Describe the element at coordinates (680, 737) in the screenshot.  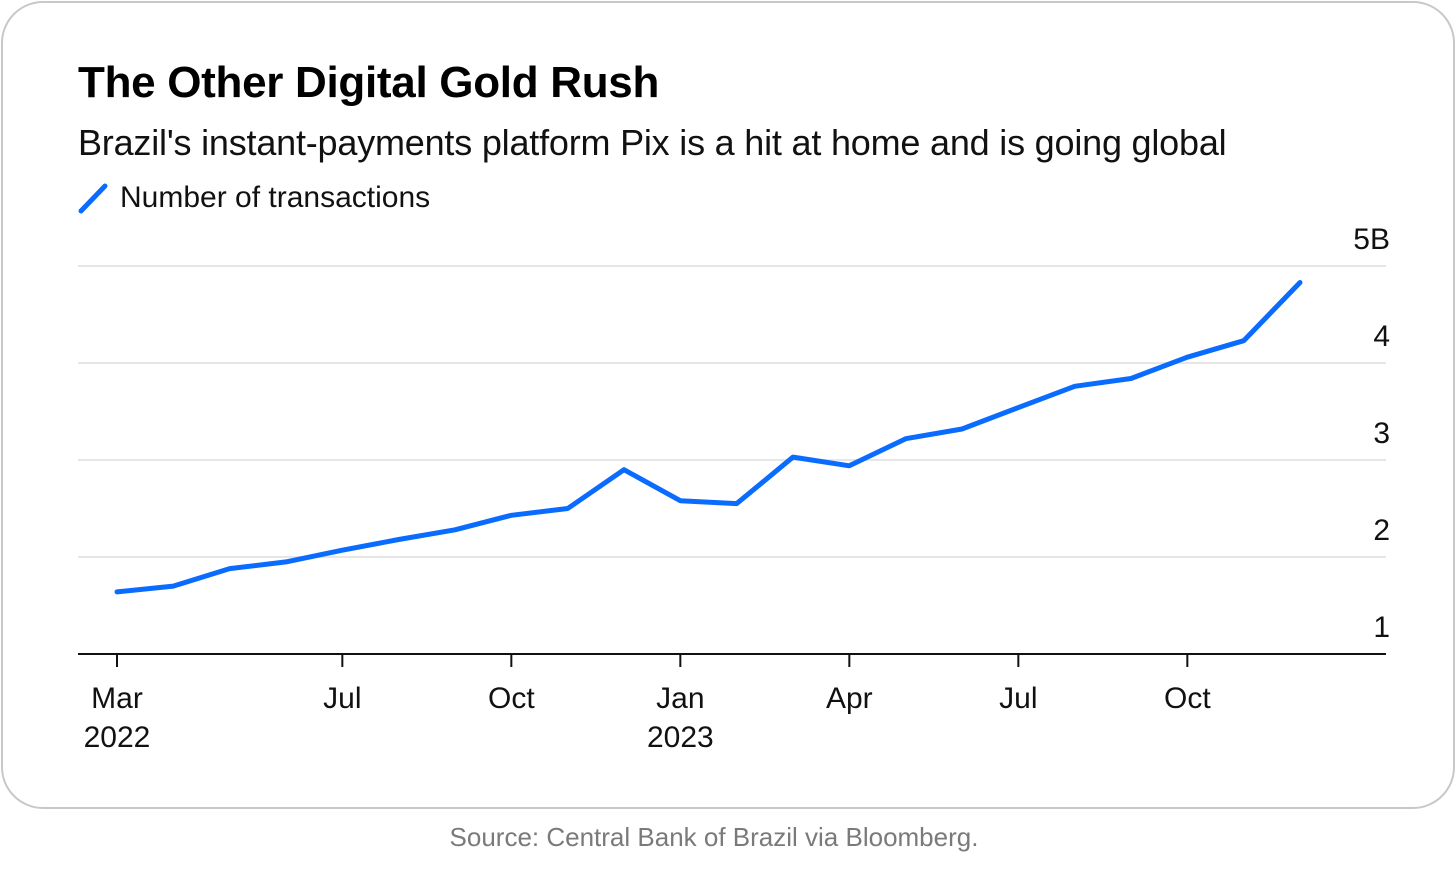
I see `x-tick-year-label: 2023` at that location.